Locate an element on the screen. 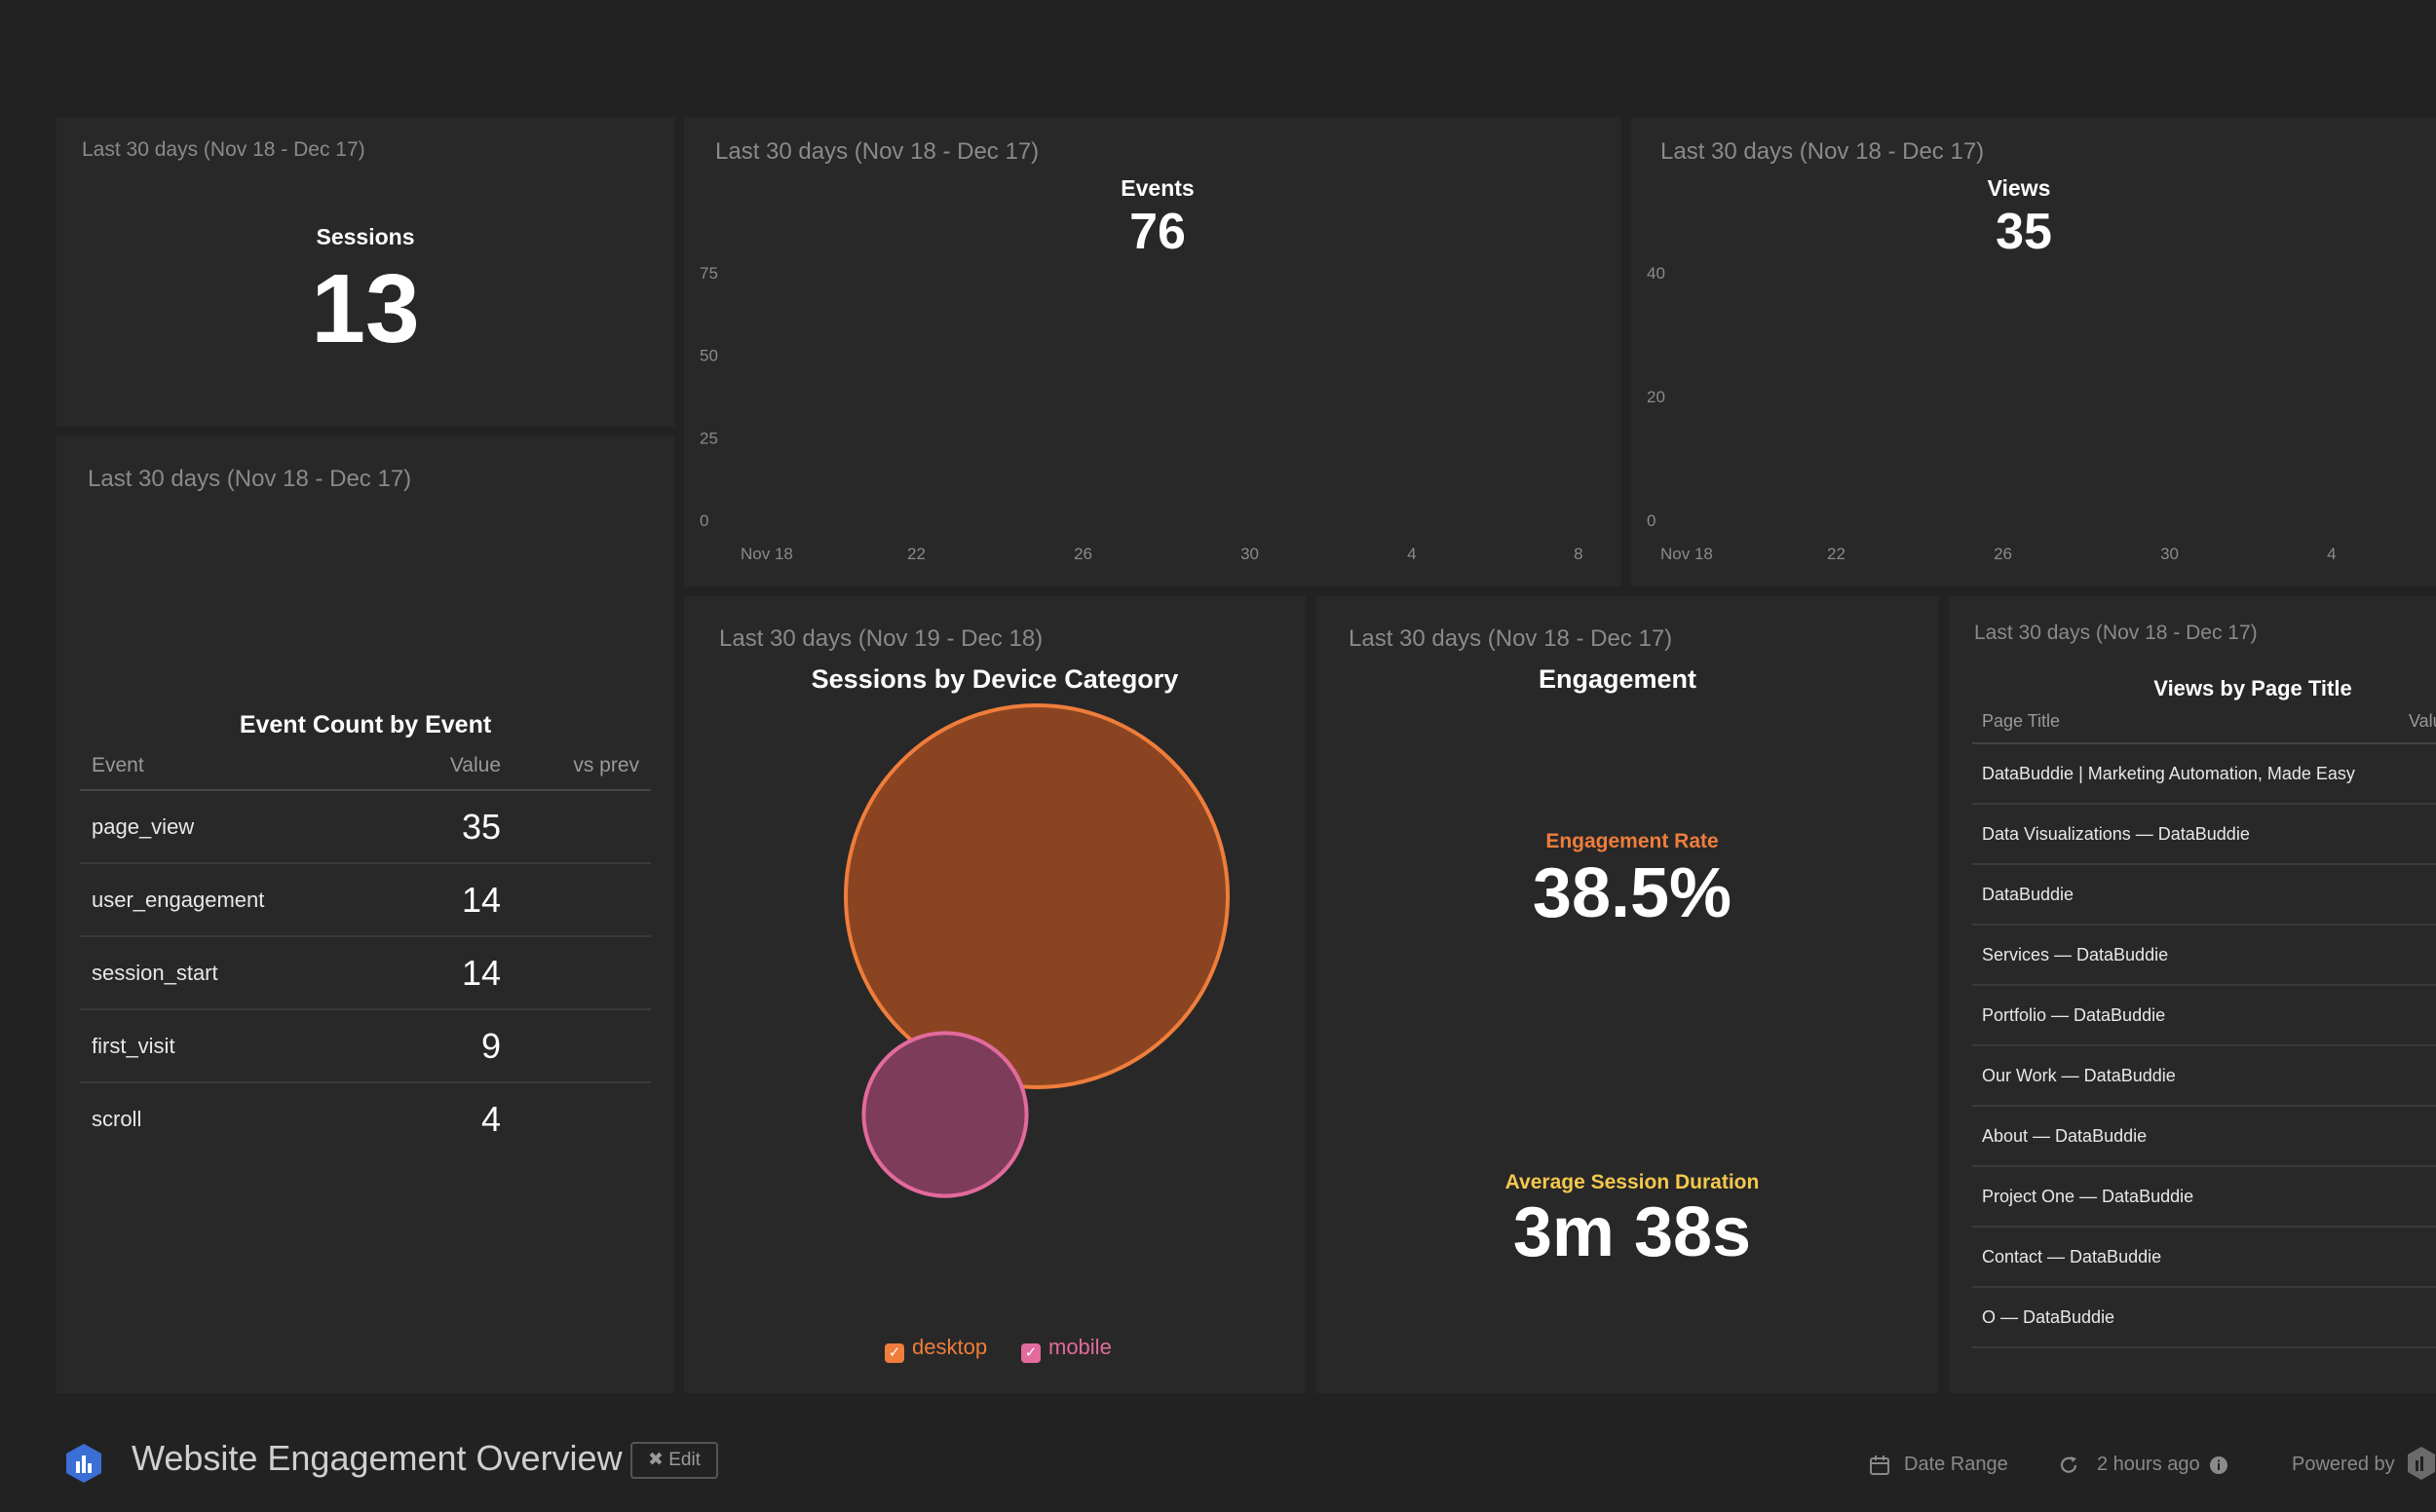  table-row: About — DataBuddie3 is located at coordinates (2204, 1137).